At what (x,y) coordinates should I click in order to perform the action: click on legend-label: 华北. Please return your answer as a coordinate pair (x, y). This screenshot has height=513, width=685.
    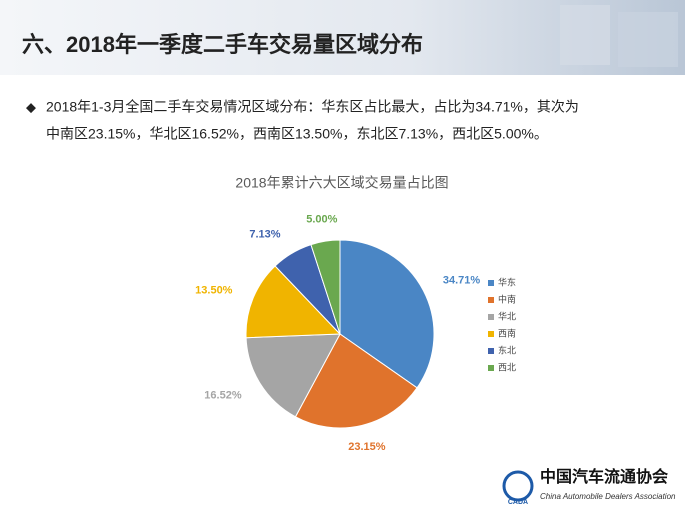
    Looking at the image, I should click on (507, 315).